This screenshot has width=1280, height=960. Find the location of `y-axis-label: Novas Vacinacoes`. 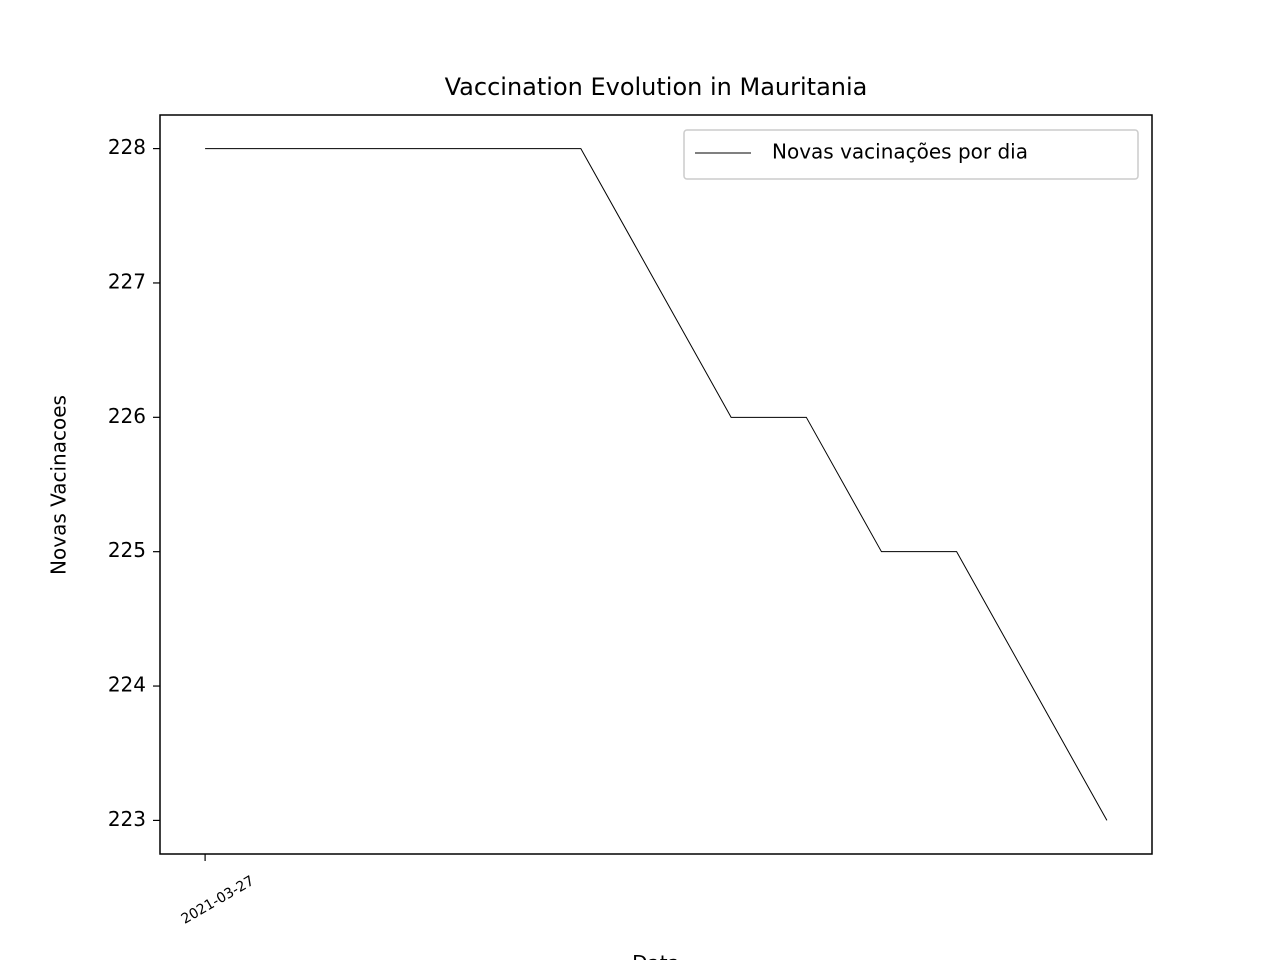

y-axis-label: Novas Vacinacoes is located at coordinates (59, 485).